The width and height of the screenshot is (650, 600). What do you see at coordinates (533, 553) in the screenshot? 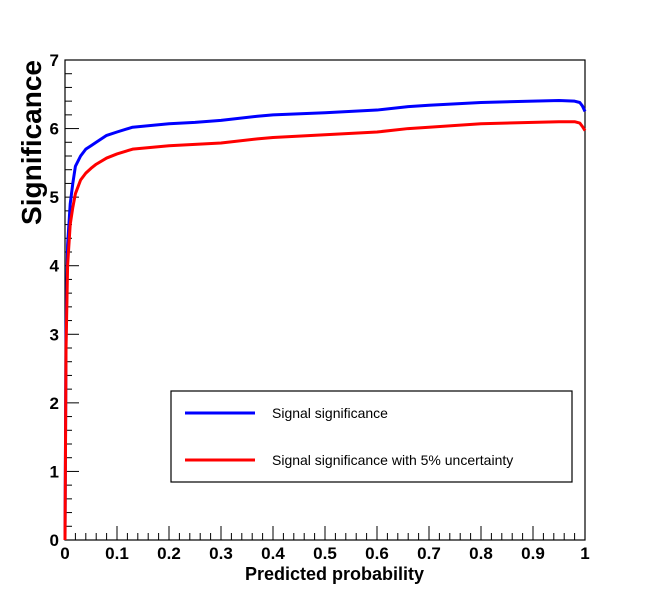
I see `x-tick-label: 0.9` at bounding box center [533, 553].